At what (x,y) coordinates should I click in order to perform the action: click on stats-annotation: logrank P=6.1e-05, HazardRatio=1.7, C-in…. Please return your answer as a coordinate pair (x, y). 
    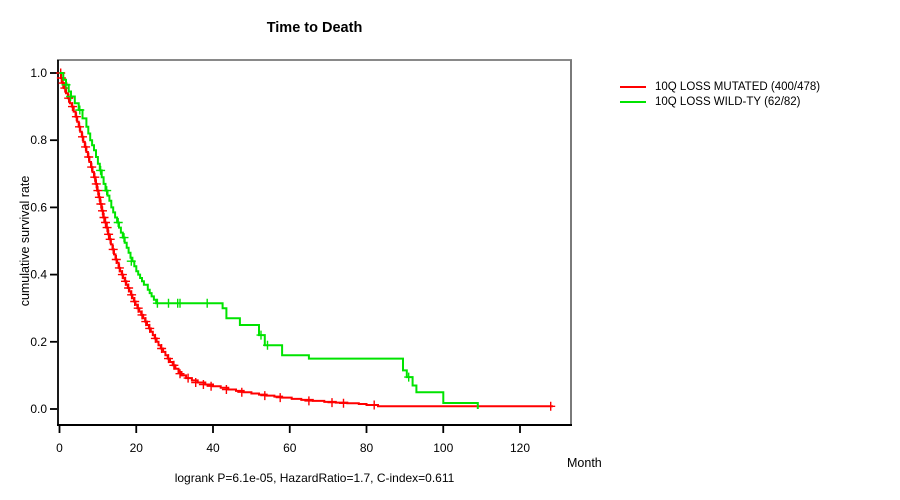
    Looking at the image, I should click on (314, 478).